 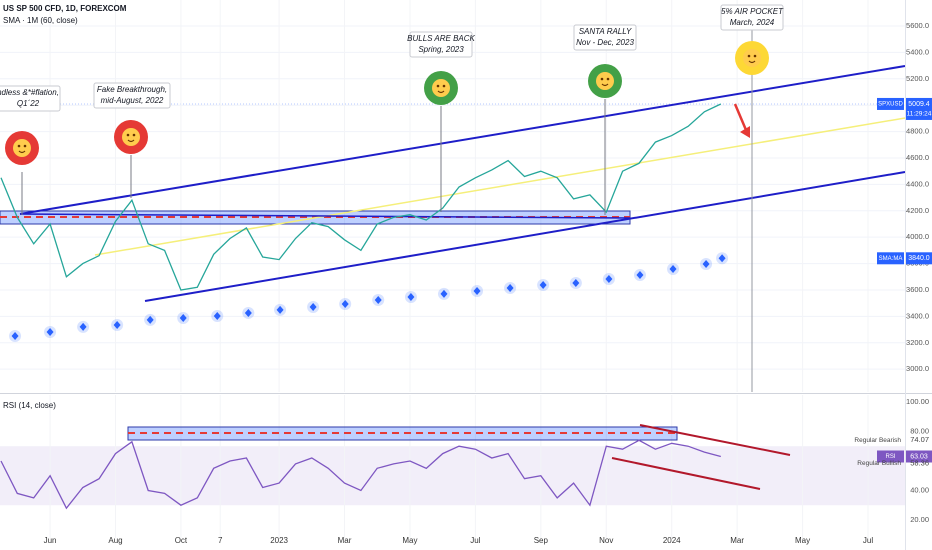 What do you see at coordinates (917, 342) in the screenshot?
I see `y-tick-label: 3200.0` at bounding box center [917, 342].